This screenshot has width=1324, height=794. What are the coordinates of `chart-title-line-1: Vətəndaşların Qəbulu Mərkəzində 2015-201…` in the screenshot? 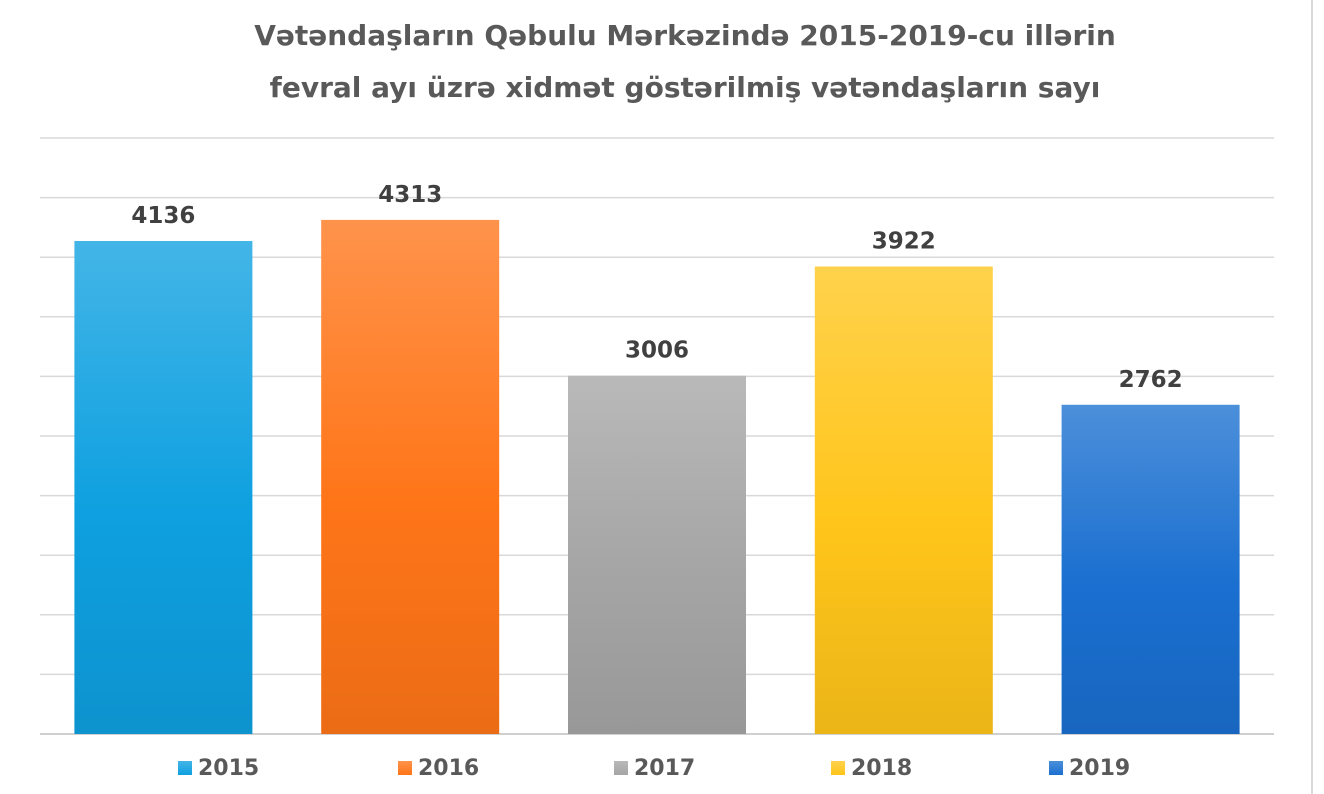 It's located at (685, 35).